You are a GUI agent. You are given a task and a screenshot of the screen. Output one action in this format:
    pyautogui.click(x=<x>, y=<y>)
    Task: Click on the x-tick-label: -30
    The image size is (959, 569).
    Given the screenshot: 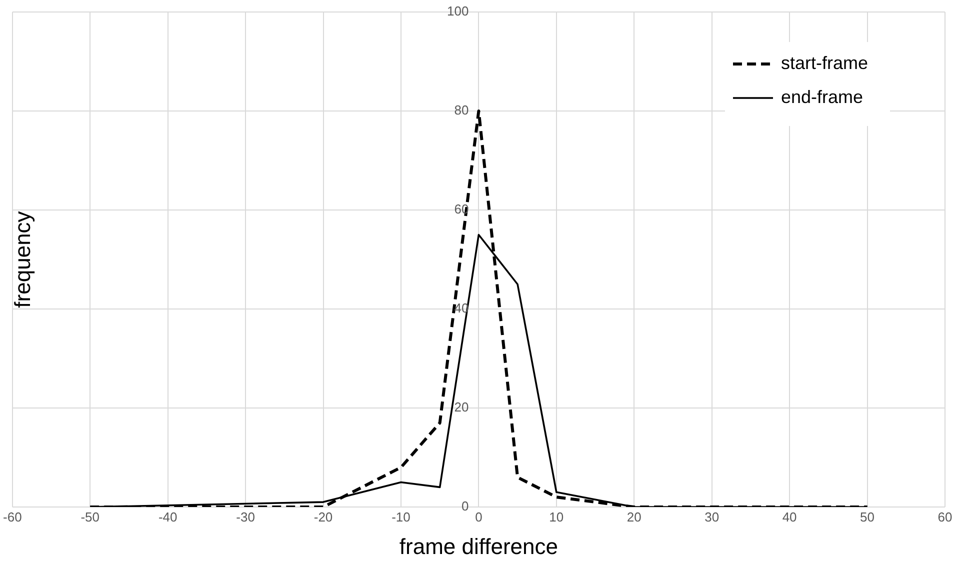 What is the action you would take?
    pyautogui.click(x=245, y=516)
    